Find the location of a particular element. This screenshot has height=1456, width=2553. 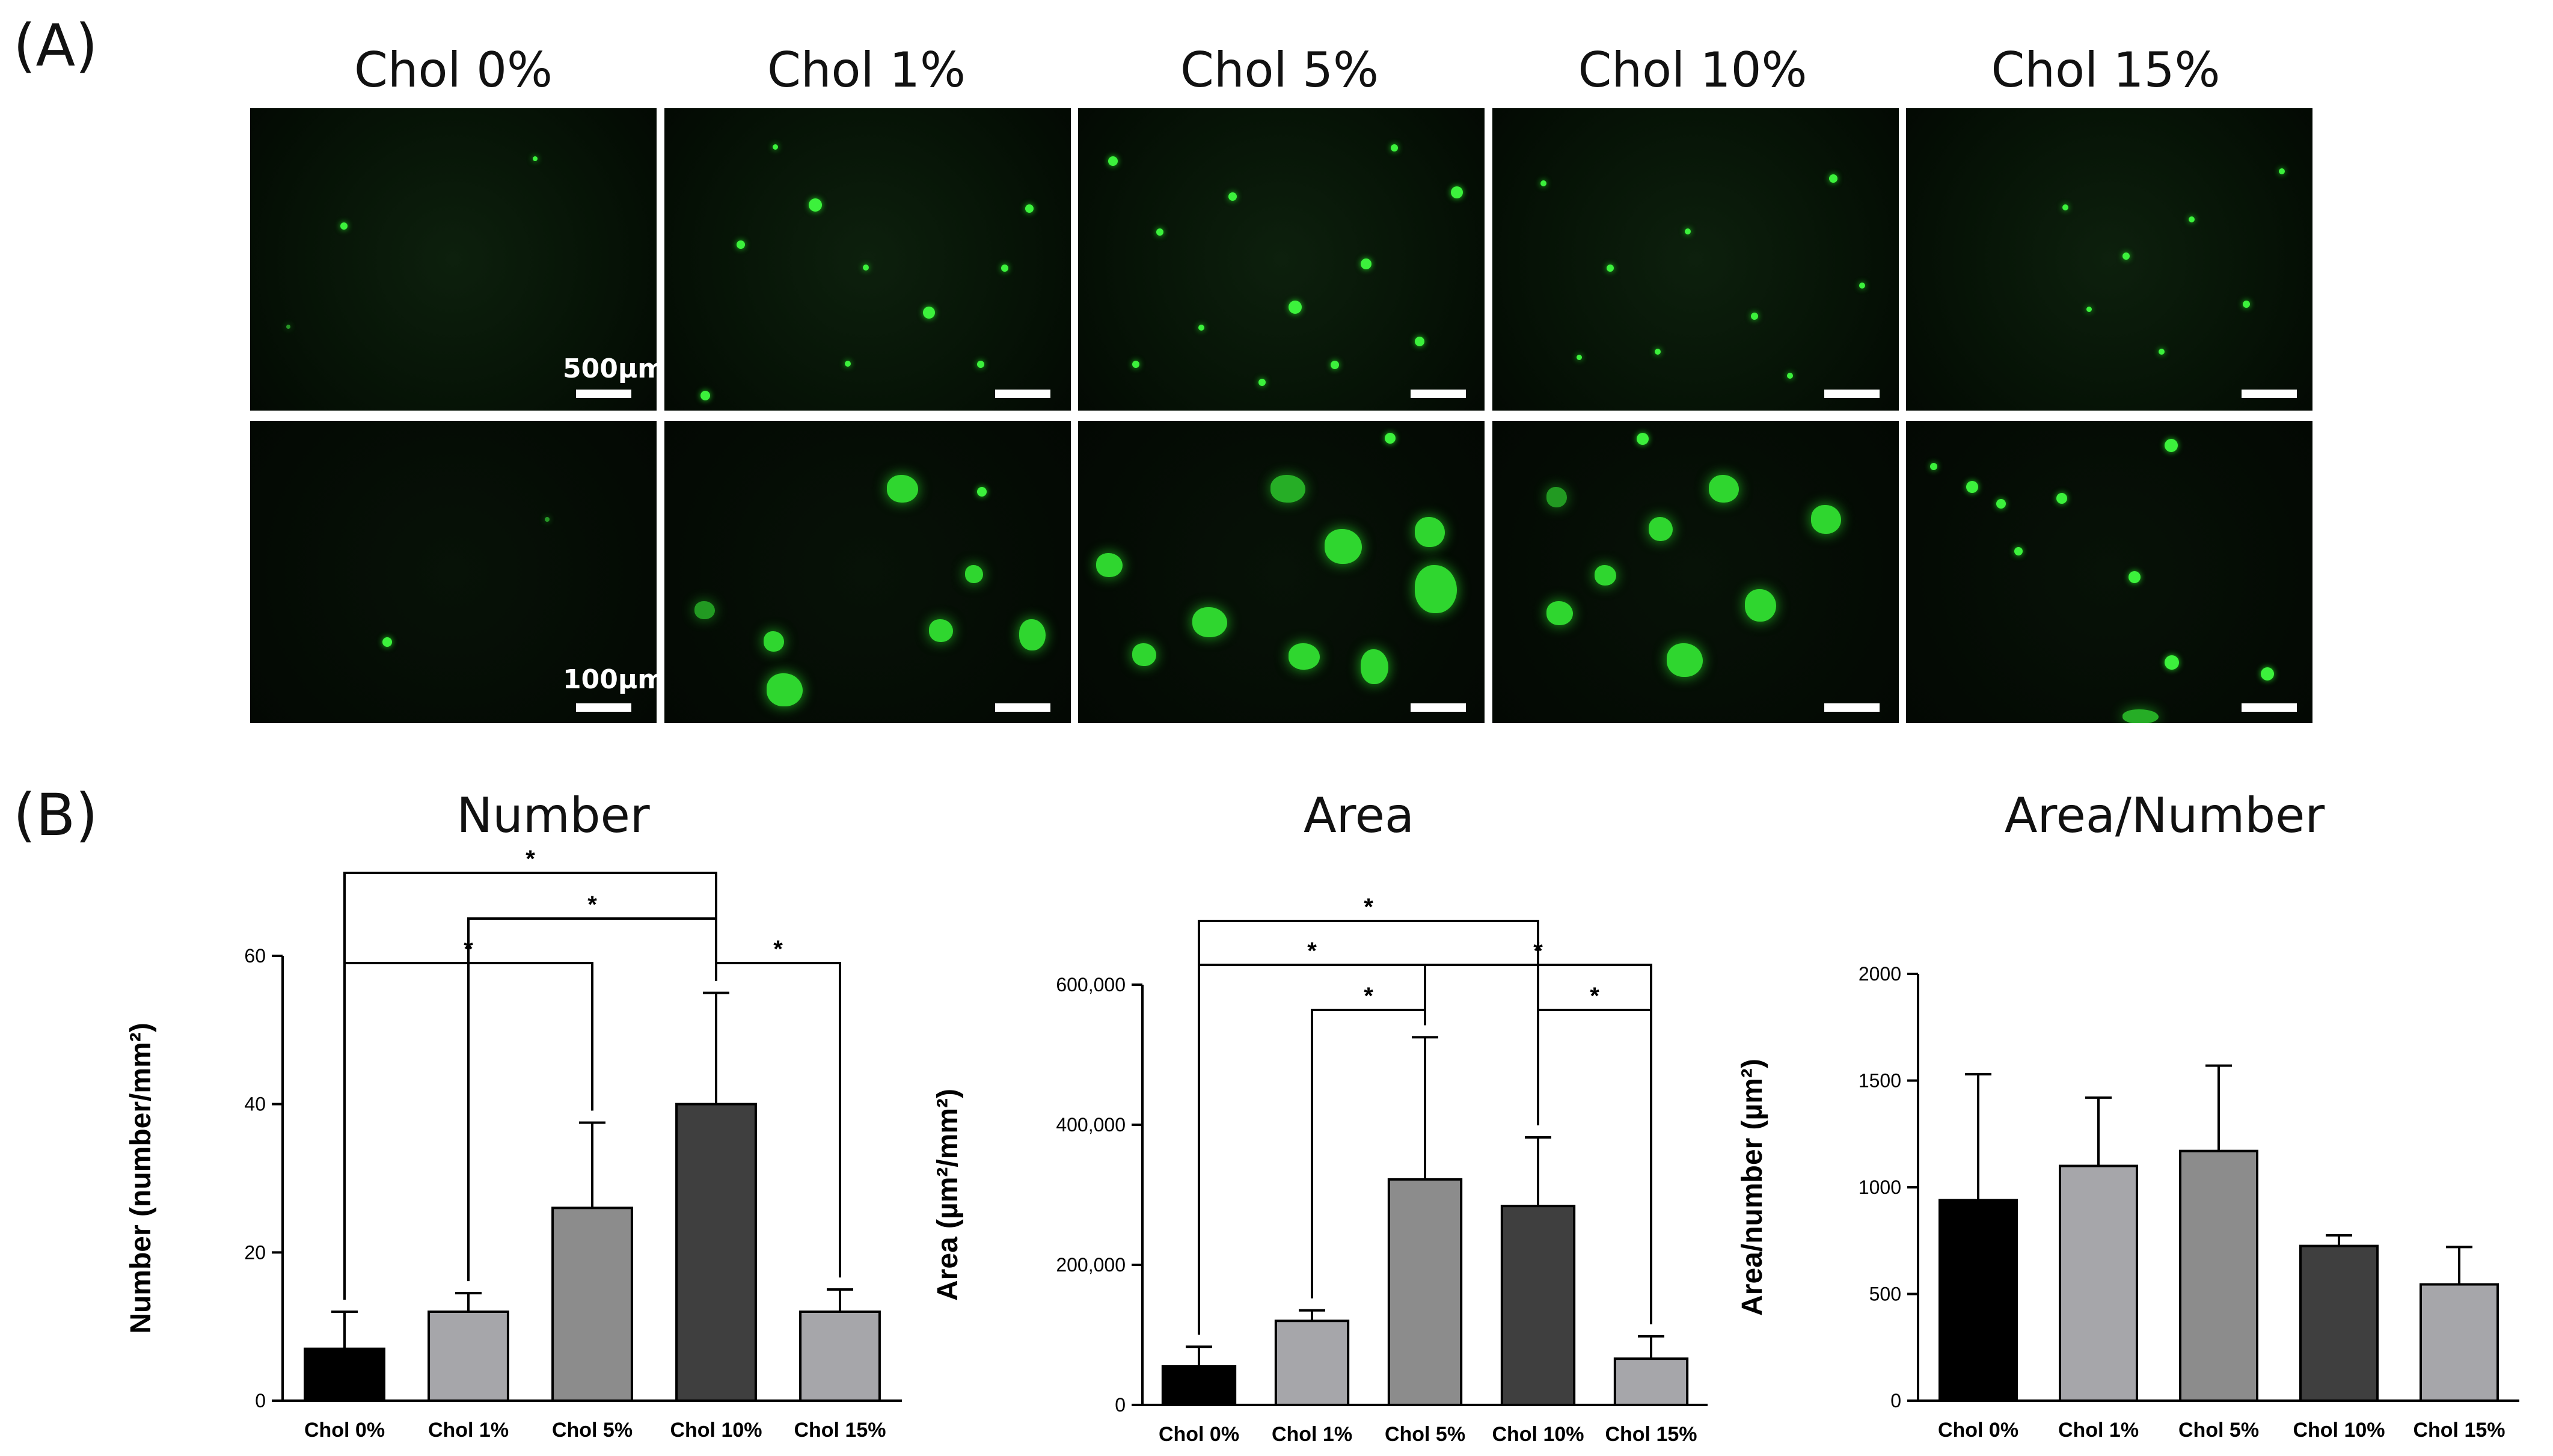

column-title-chol-0: Chol 0% is located at coordinates (453, 70).